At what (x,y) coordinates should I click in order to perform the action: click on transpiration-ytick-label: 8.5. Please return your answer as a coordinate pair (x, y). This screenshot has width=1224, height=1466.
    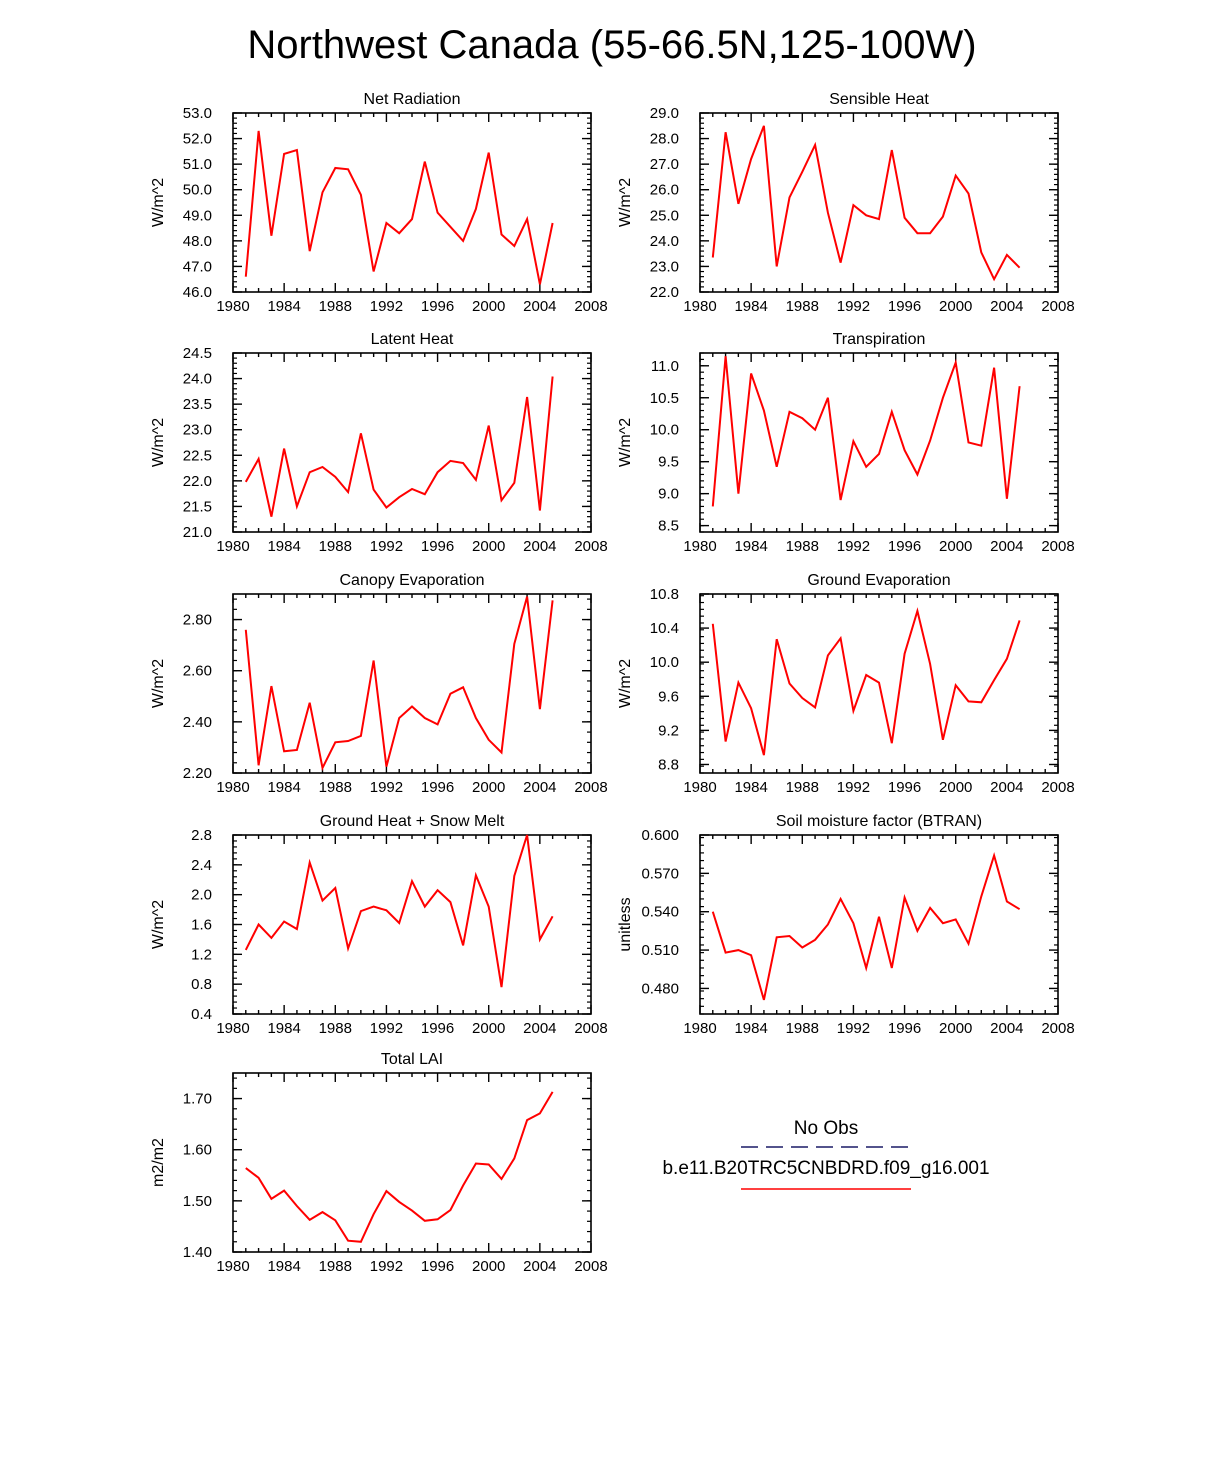
    Looking at the image, I should click on (668, 526).